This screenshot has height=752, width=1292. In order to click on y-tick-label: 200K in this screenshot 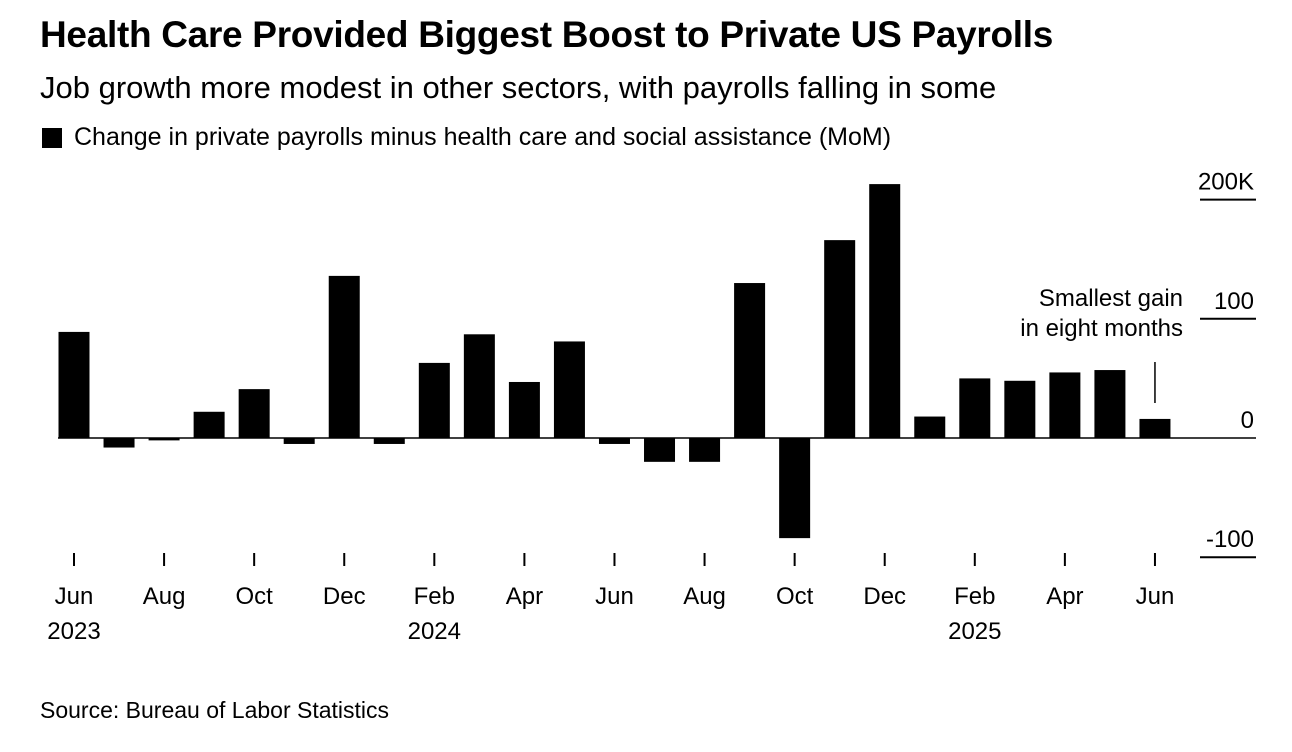, I will do `click(1226, 182)`.